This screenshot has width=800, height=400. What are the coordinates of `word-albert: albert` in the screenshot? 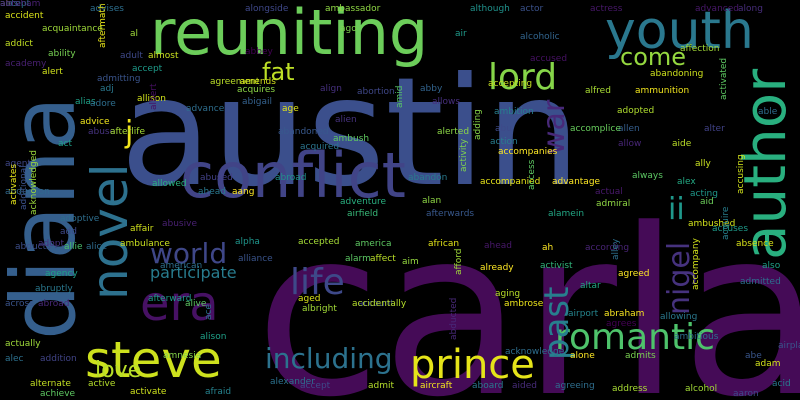 It's located at (154, 97).